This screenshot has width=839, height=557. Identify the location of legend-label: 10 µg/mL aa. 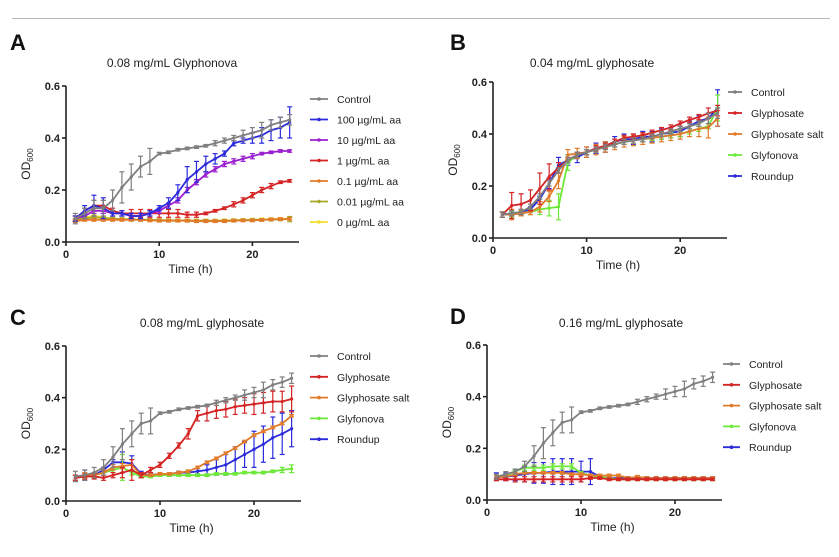
(366, 141).